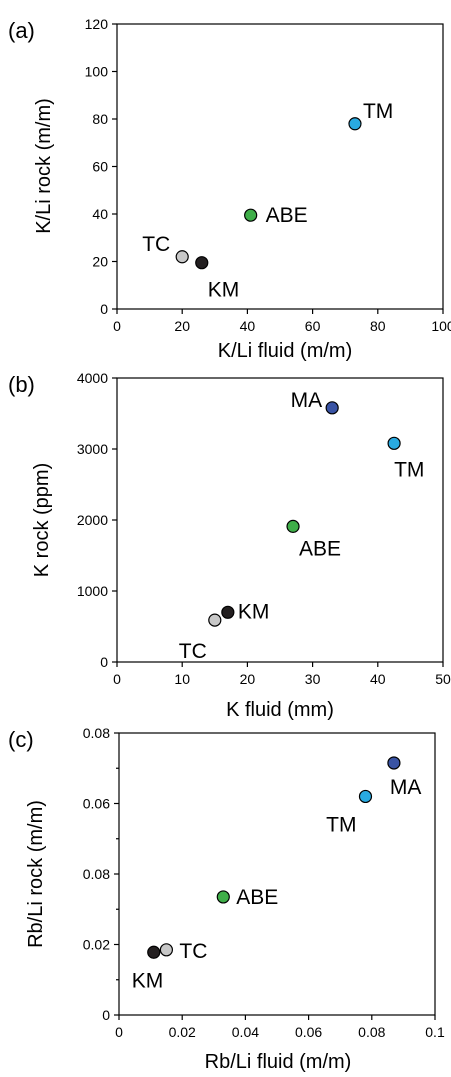 Image resolution: width=451 pixels, height=1077 pixels. I want to click on y-tick-label: 100, so click(97, 72).